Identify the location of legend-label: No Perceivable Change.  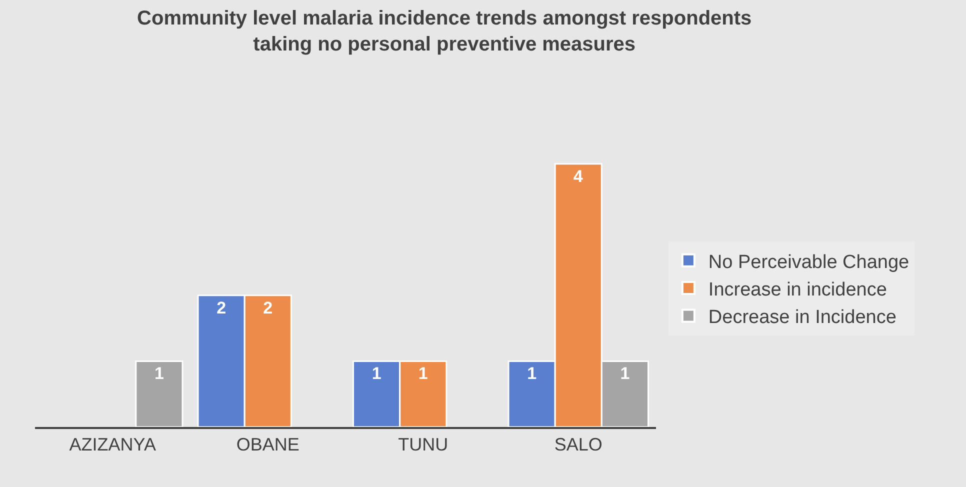
(809, 262).